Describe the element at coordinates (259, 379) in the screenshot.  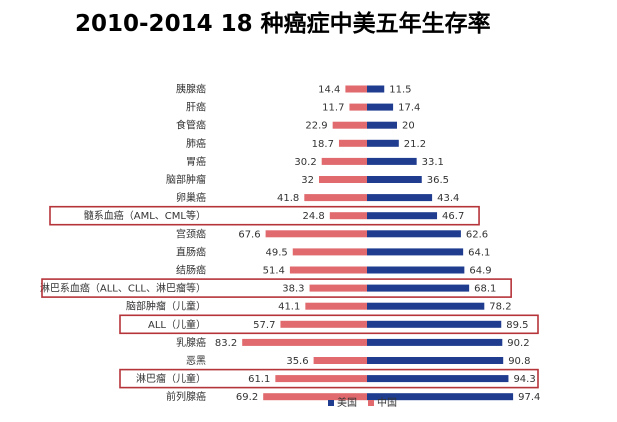
I see `label-cn-16: 61.1` at that location.